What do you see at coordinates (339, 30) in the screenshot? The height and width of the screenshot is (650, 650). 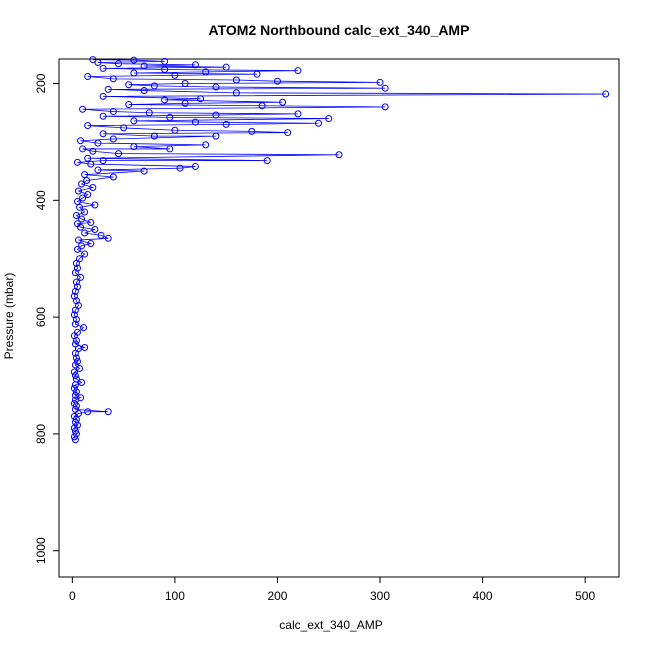 I see `chart-title: ATOM2 Northbound calc_ext_340_AMP` at bounding box center [339, 30].